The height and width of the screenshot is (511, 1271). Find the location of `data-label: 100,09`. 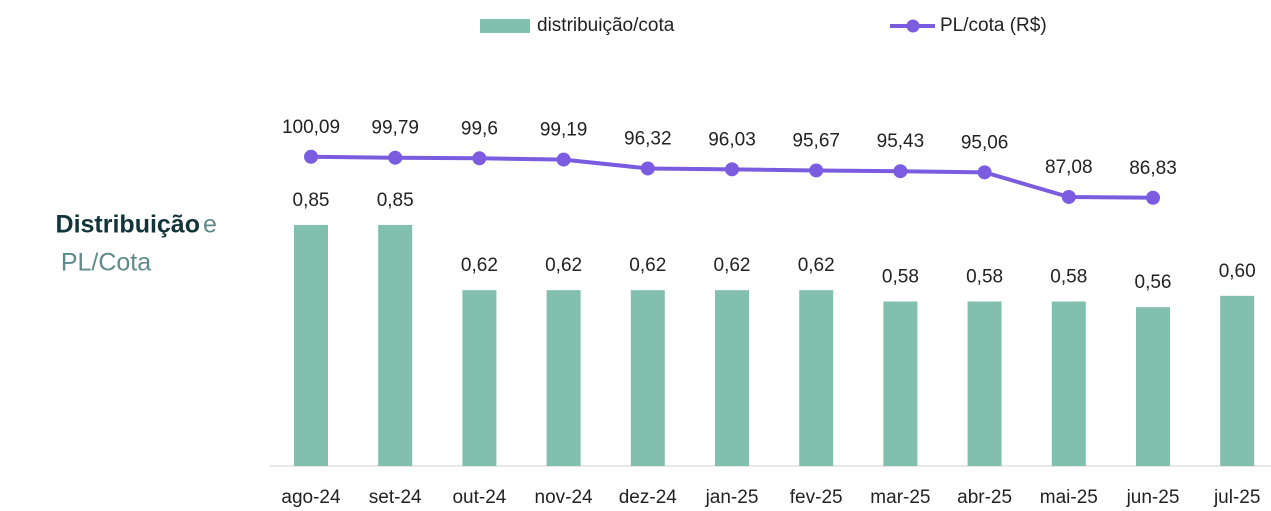

data-label: 100,09 is located at coordinates (311, 127).